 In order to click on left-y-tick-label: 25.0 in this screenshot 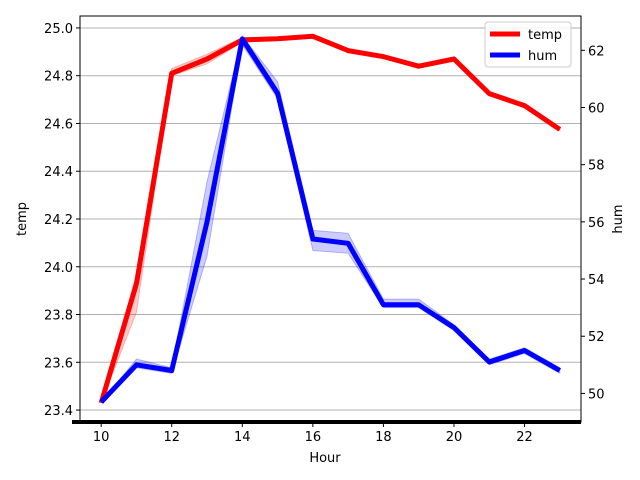, I will do `click(58, 29)`.